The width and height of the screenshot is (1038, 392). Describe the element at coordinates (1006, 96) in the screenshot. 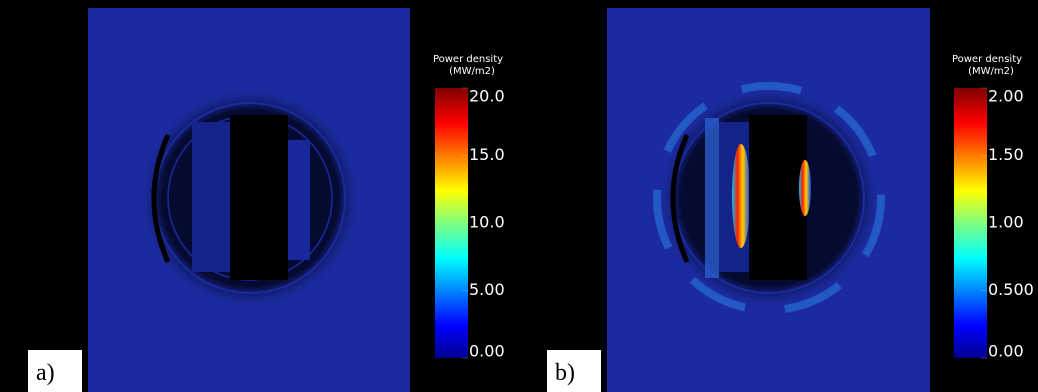

I see `colorbar-tick-label: 2.00` at that location.